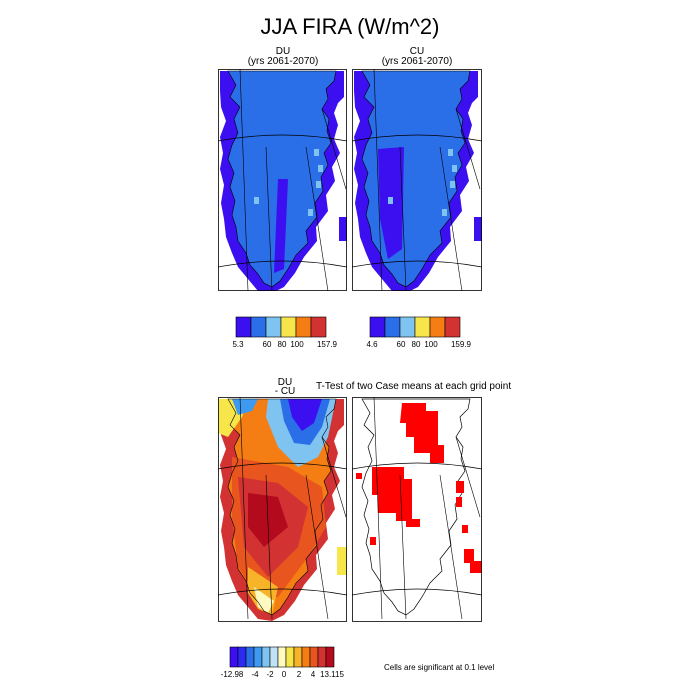  What do you see at coordinates (372, 344) in the screenshot?
I see `colorbar-tick-label: 4.6` at bounding box center [372, 344].